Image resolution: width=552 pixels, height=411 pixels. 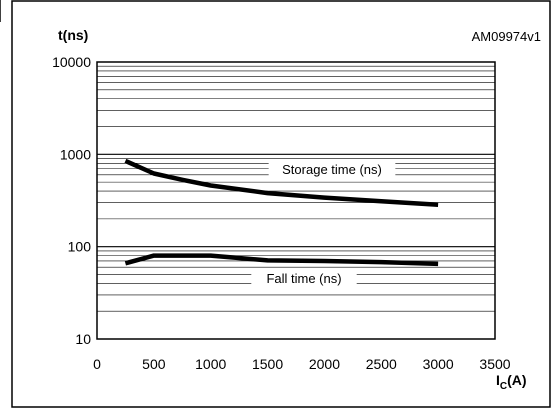 What do you see at coordinates (438, 364) in the screenshot?
I see `x-tick-label: 3000` at bounding box center [438, 364].